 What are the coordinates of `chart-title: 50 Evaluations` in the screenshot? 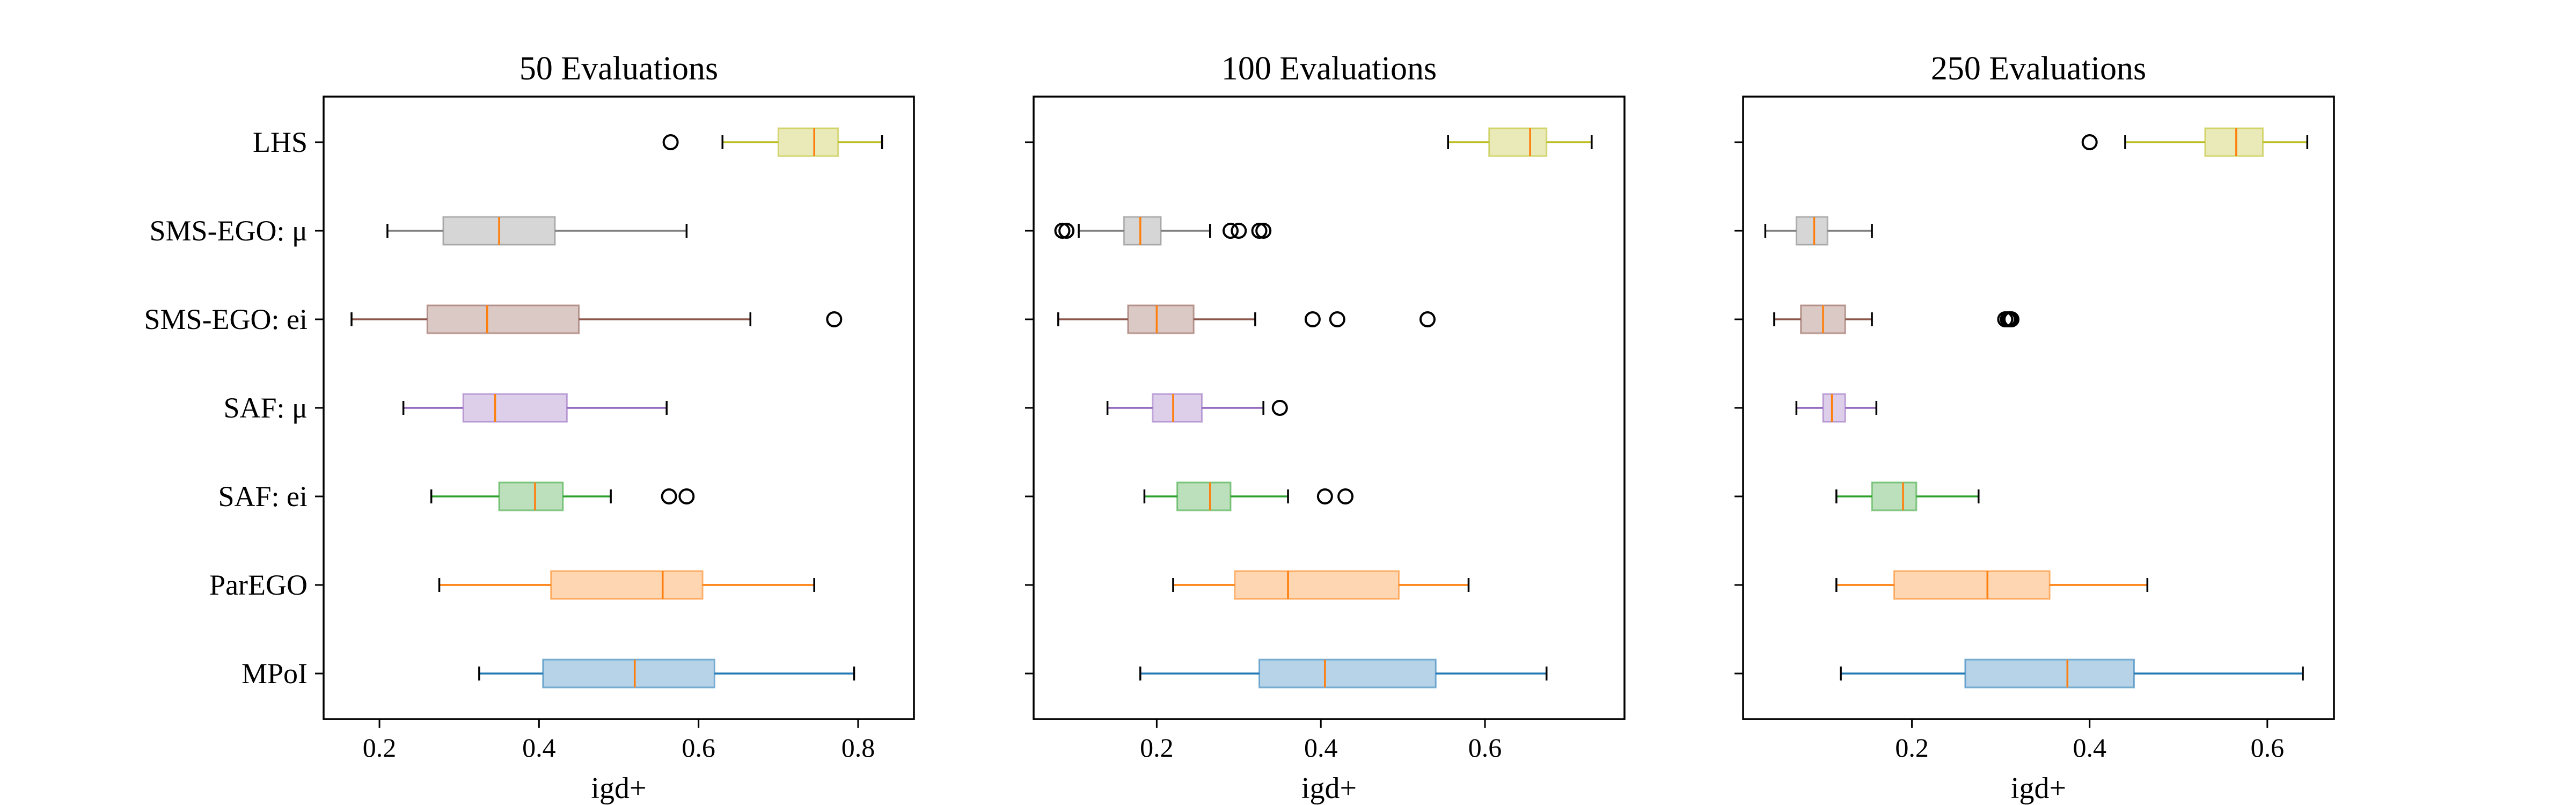 It's located at (618, 68).